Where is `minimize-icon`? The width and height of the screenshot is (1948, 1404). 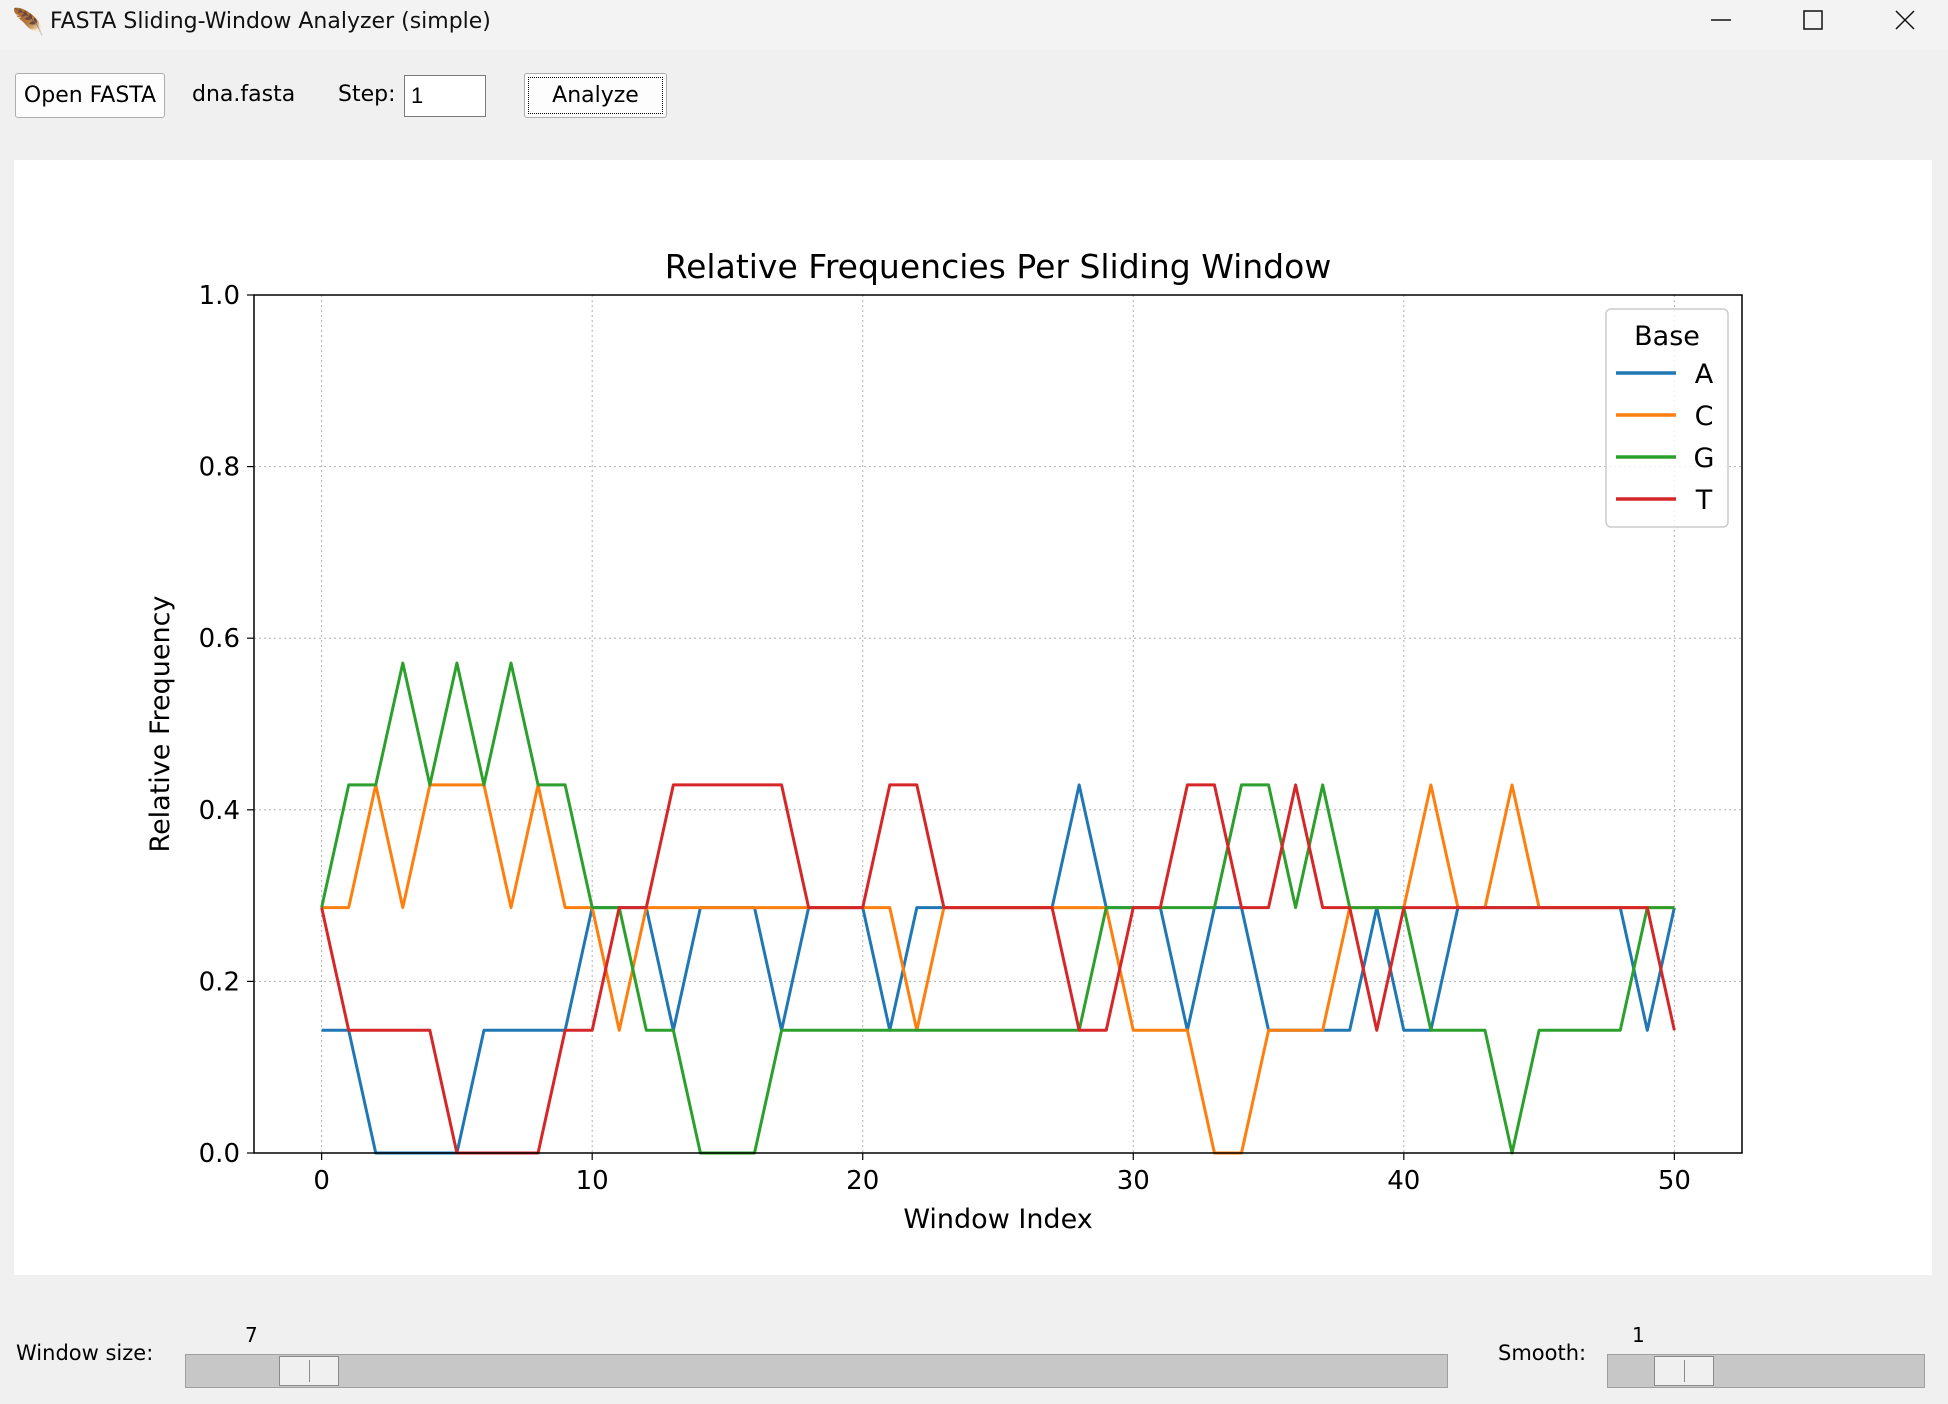 minimize-icon is located at coordinates (1721, 20).